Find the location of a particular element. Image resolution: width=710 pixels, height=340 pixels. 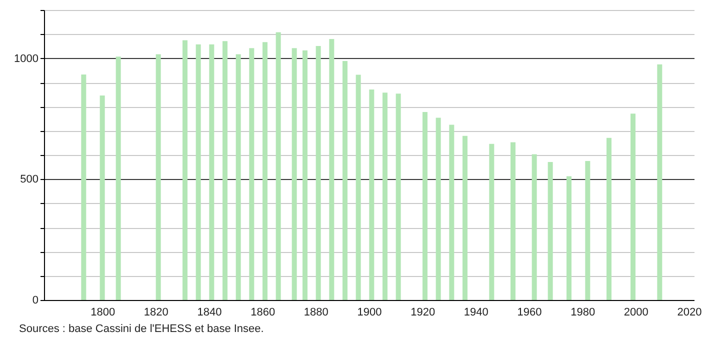

x-tick-label: 2020 is located at coordinates (689, 312).